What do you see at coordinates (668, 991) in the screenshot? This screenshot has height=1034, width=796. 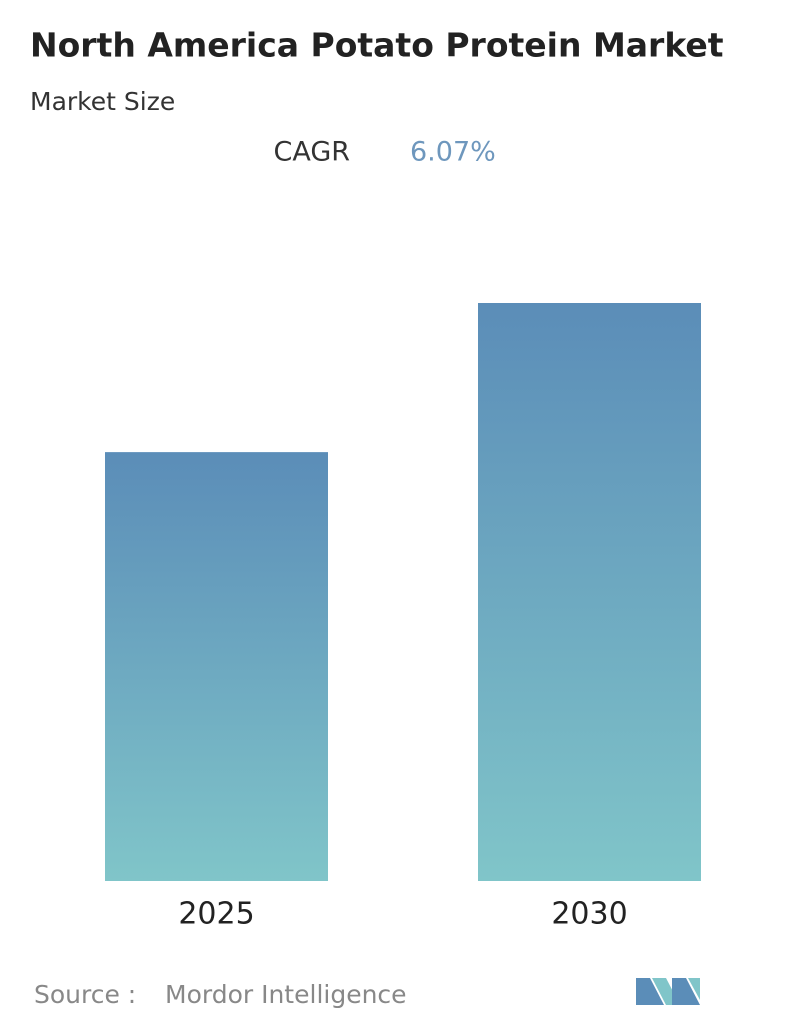 I see `logo` at bounding box center [668, 991].